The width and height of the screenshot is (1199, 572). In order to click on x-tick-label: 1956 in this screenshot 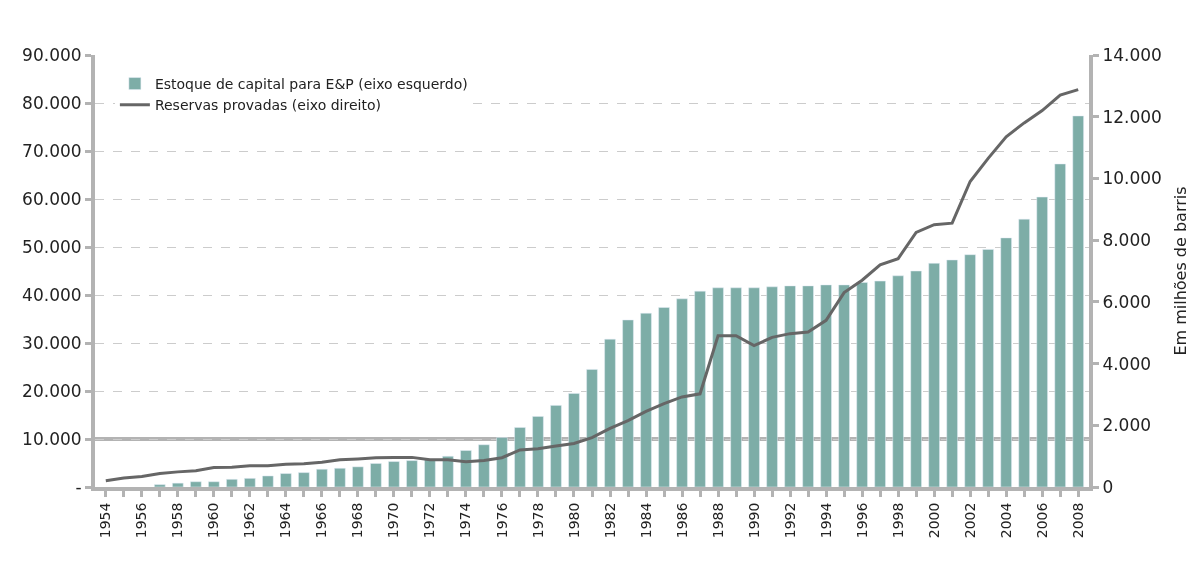, I will do `click(141, 520)`.